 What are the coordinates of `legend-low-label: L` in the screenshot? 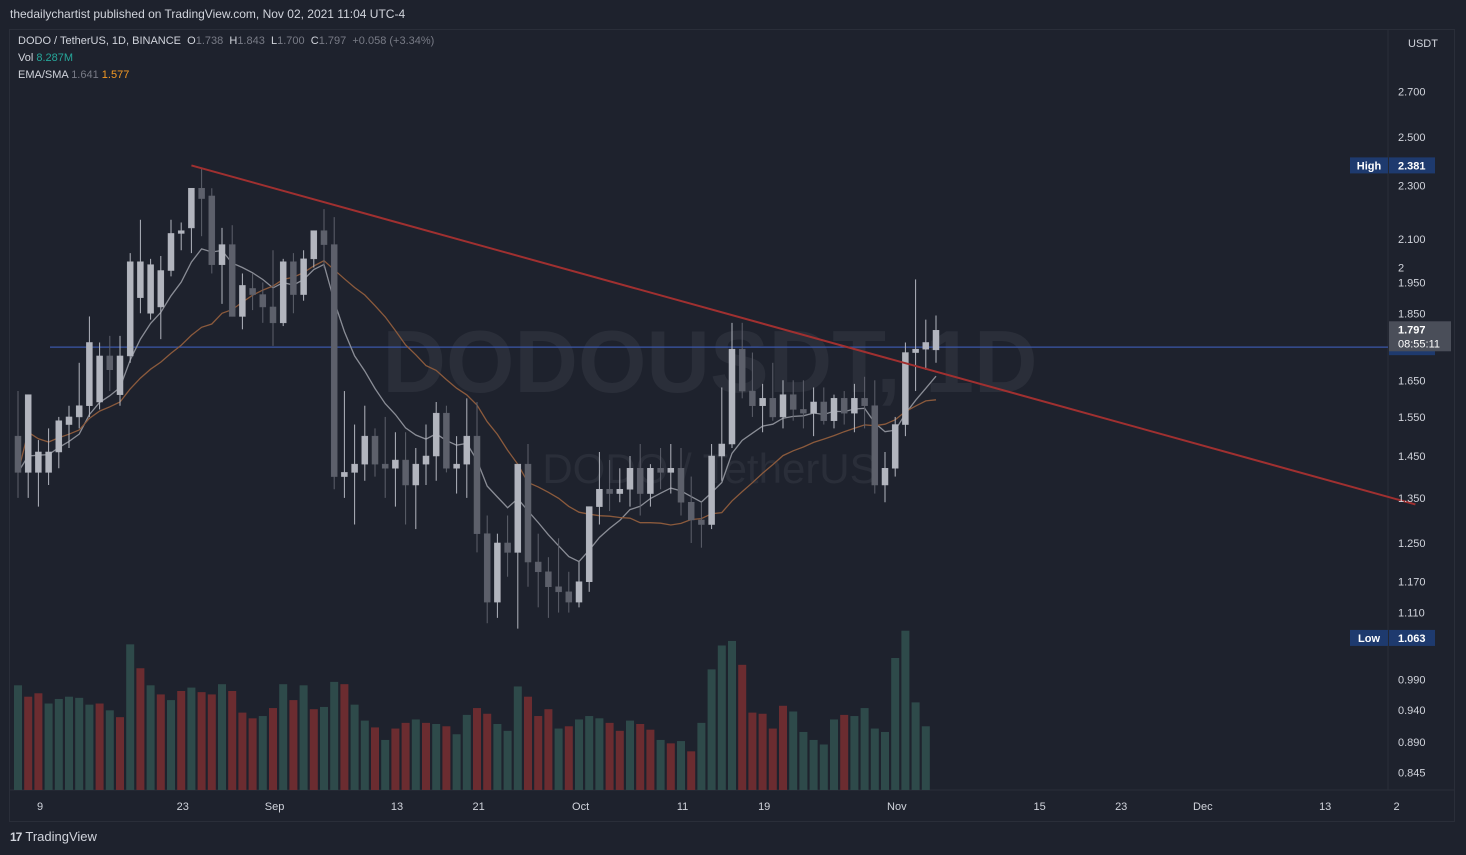 It's located at (274, 41).